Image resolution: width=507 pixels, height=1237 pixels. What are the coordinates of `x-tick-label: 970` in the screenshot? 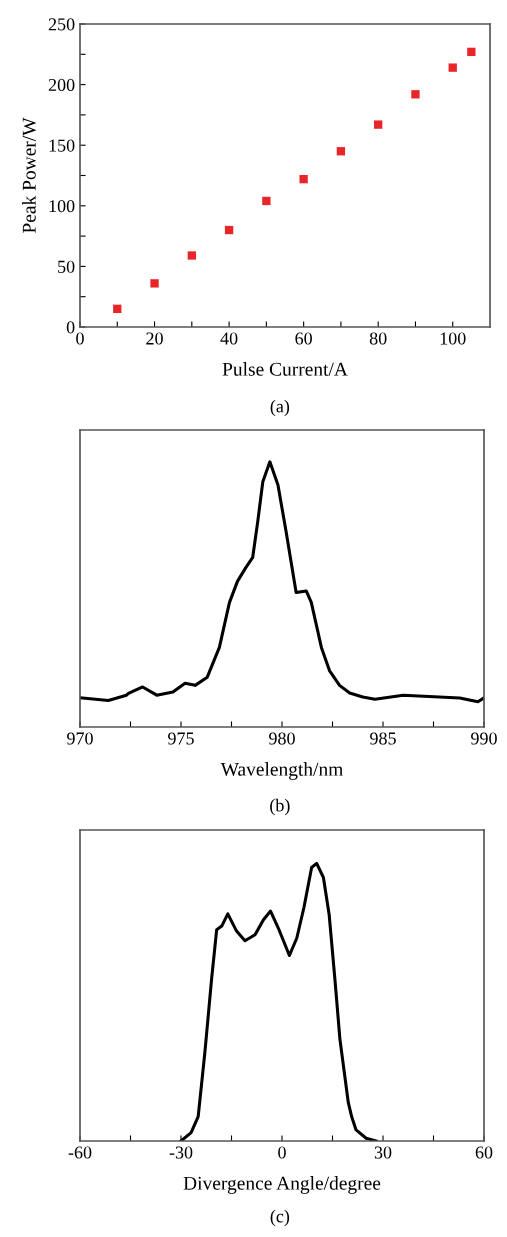 It's located at (80, 738).